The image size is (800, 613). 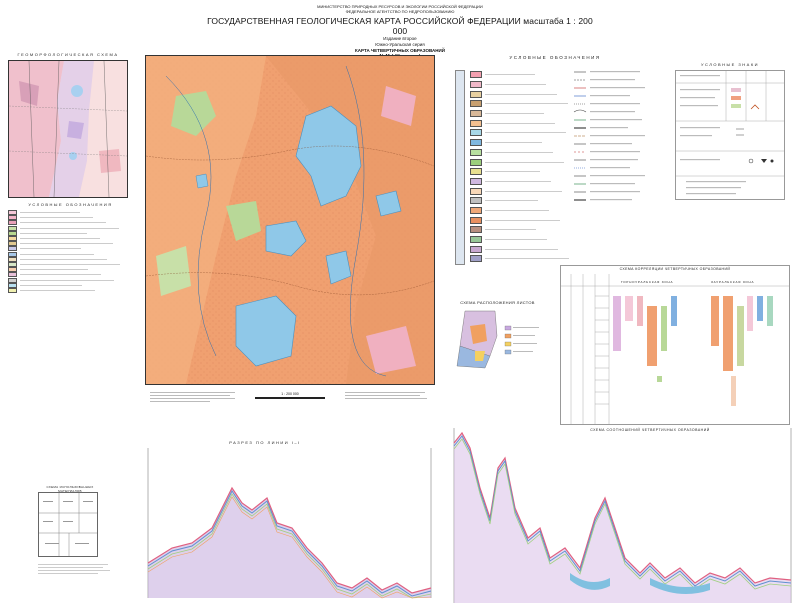 I want to click on scale-graphic, so click(x=290, y=398).